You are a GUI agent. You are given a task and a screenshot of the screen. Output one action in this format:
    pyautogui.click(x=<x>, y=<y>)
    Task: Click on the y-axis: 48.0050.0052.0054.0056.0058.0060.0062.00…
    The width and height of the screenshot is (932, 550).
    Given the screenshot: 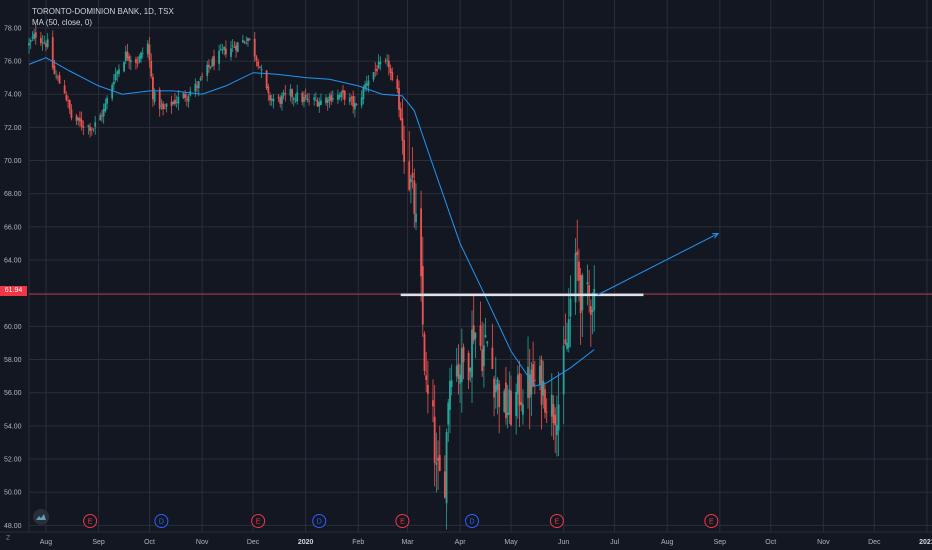 What is the action you would take?
    pyautogui.click(x=13, y=277)
    